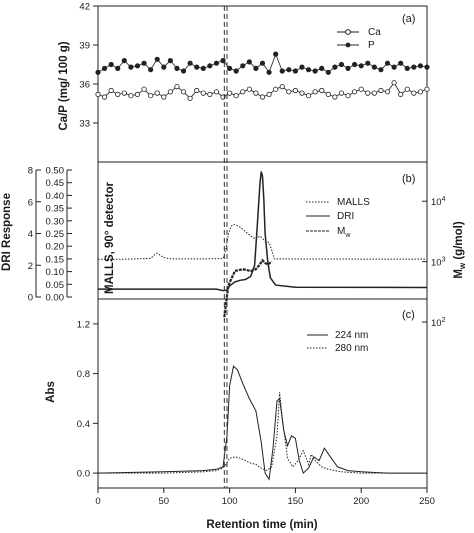  What do you see at coordinates (348, 32) in the screenshot?
I see `legend-ca-marker` at bounding box center [348, 32].